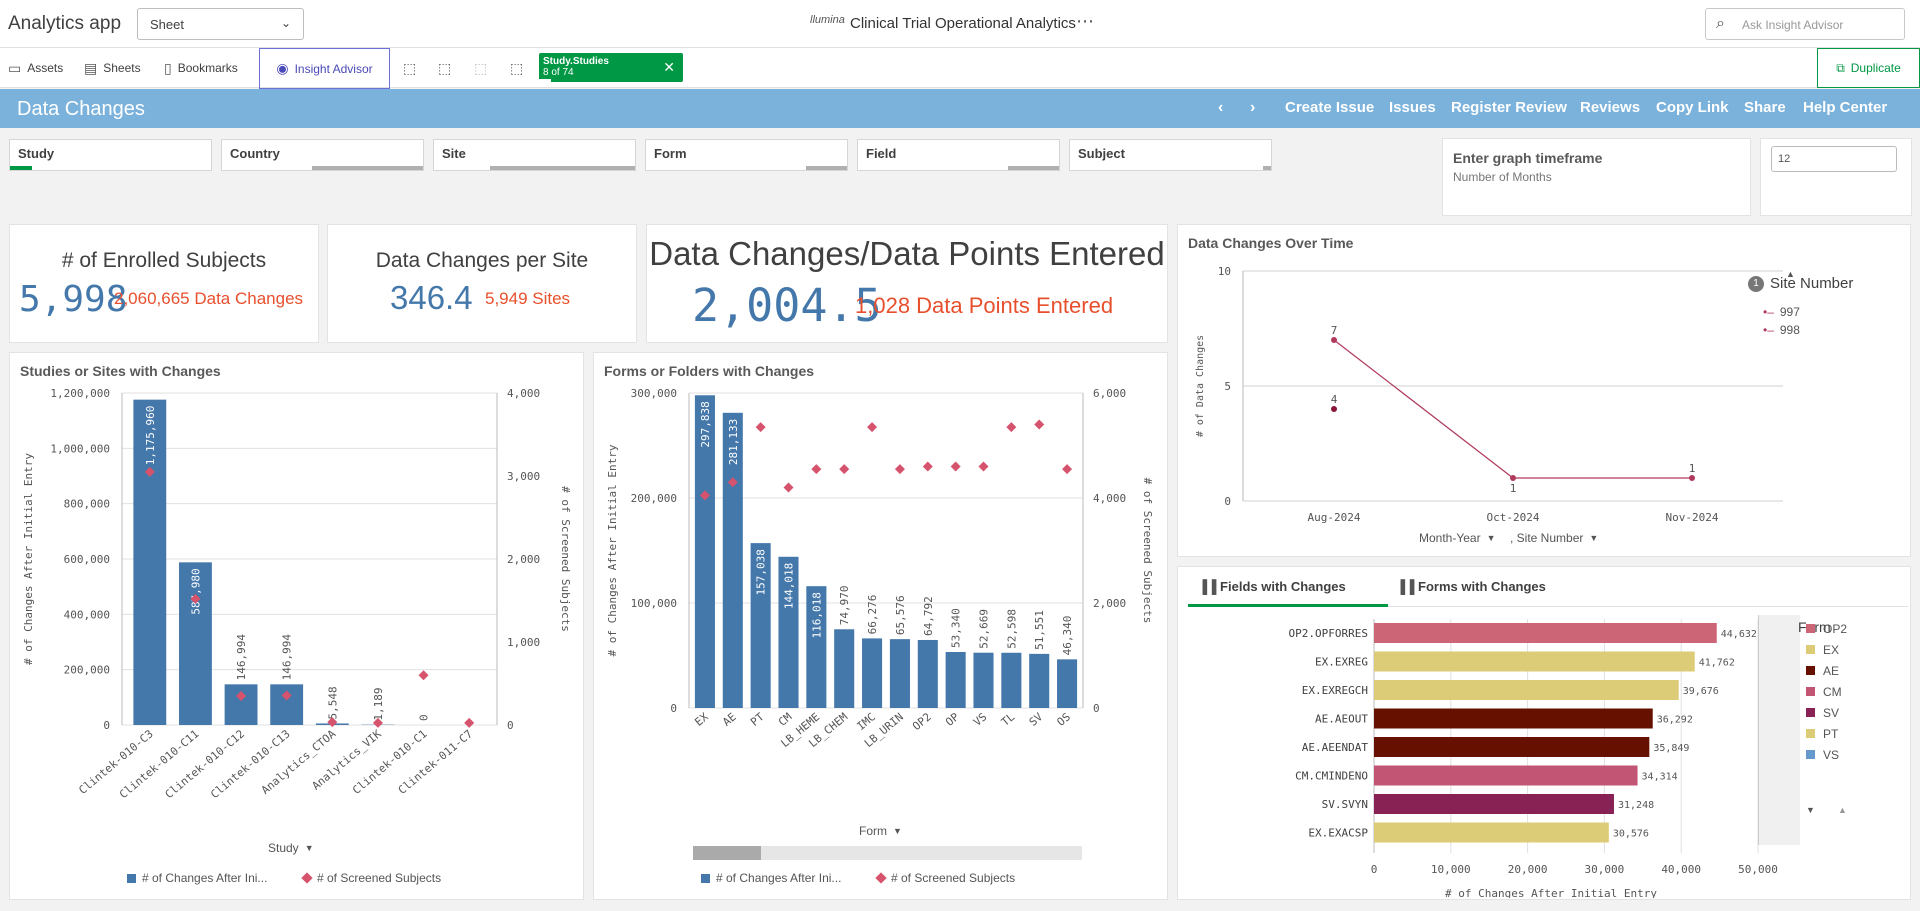 The width and height of the screenshot is (1920, 911). Describe the element at coordinates (1085, 21) in the screenshot. I see `more-options-icon: ⋯` at that location.